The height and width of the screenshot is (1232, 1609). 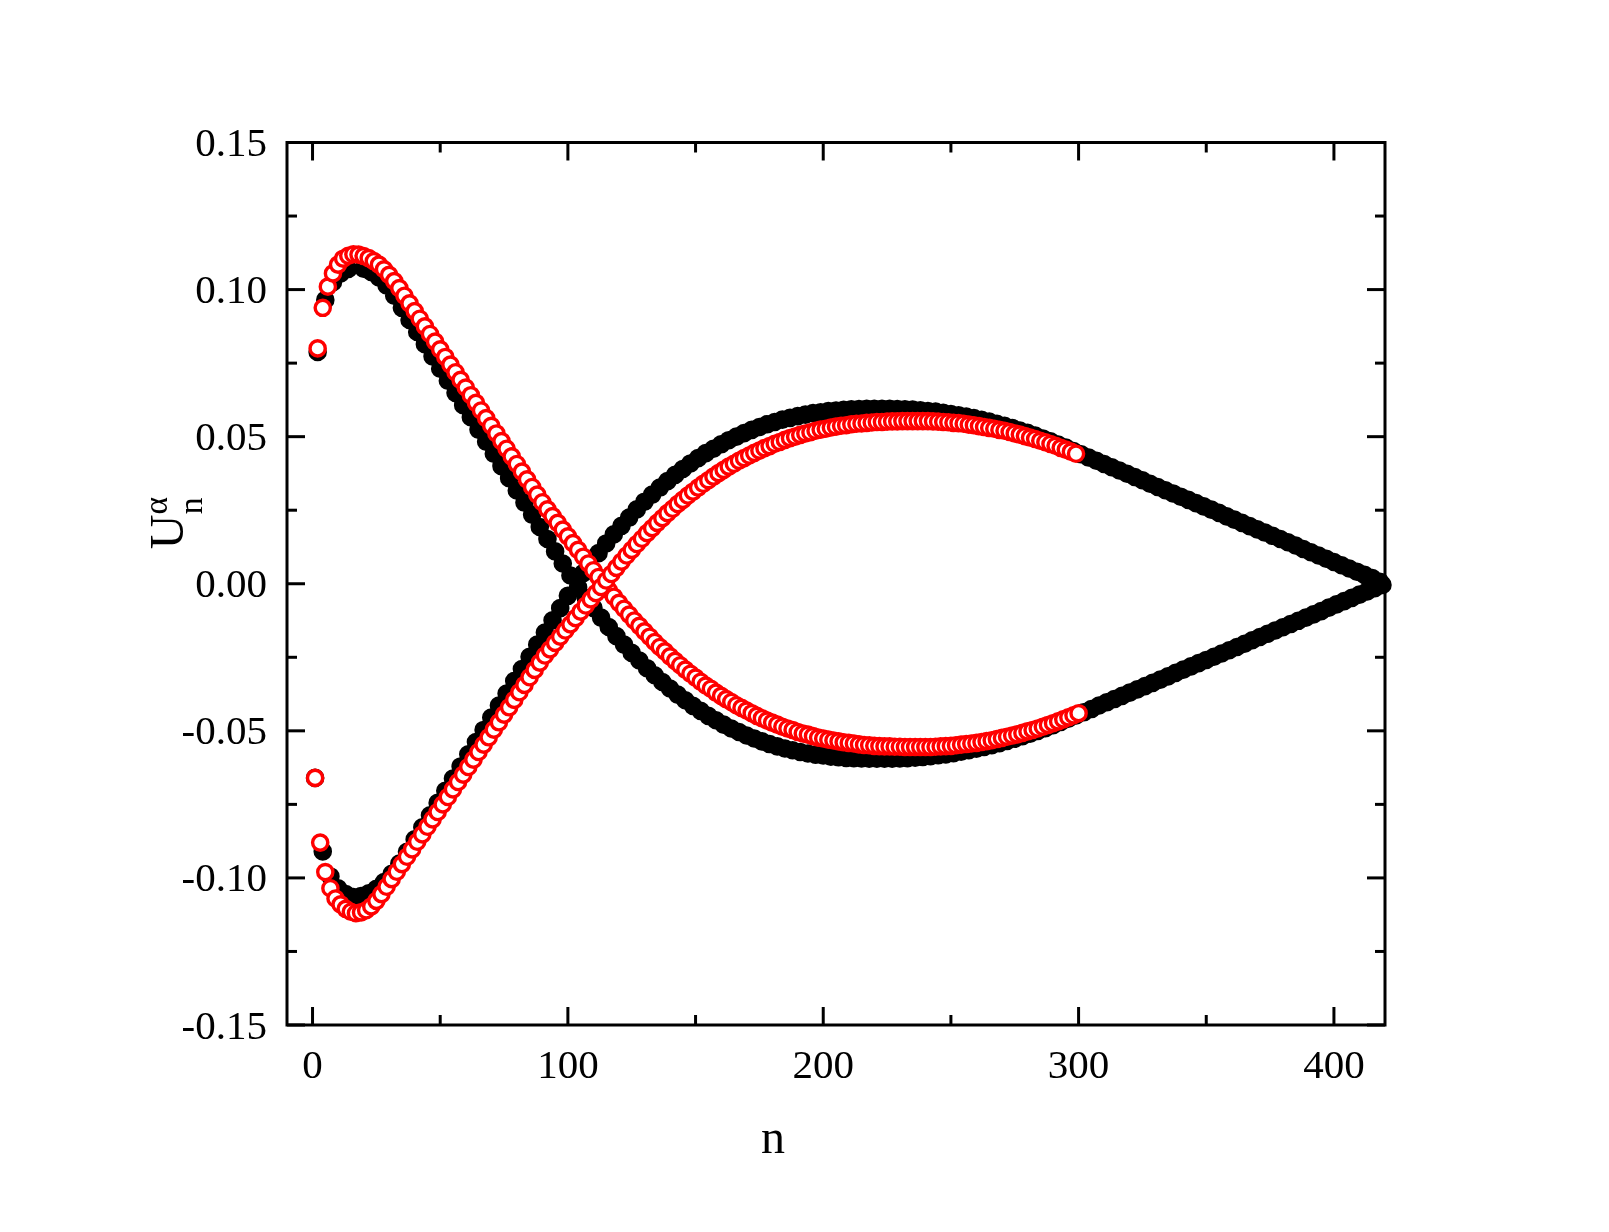 I want to click on y-tick-label: -0.05, so click(x=224, y=730).